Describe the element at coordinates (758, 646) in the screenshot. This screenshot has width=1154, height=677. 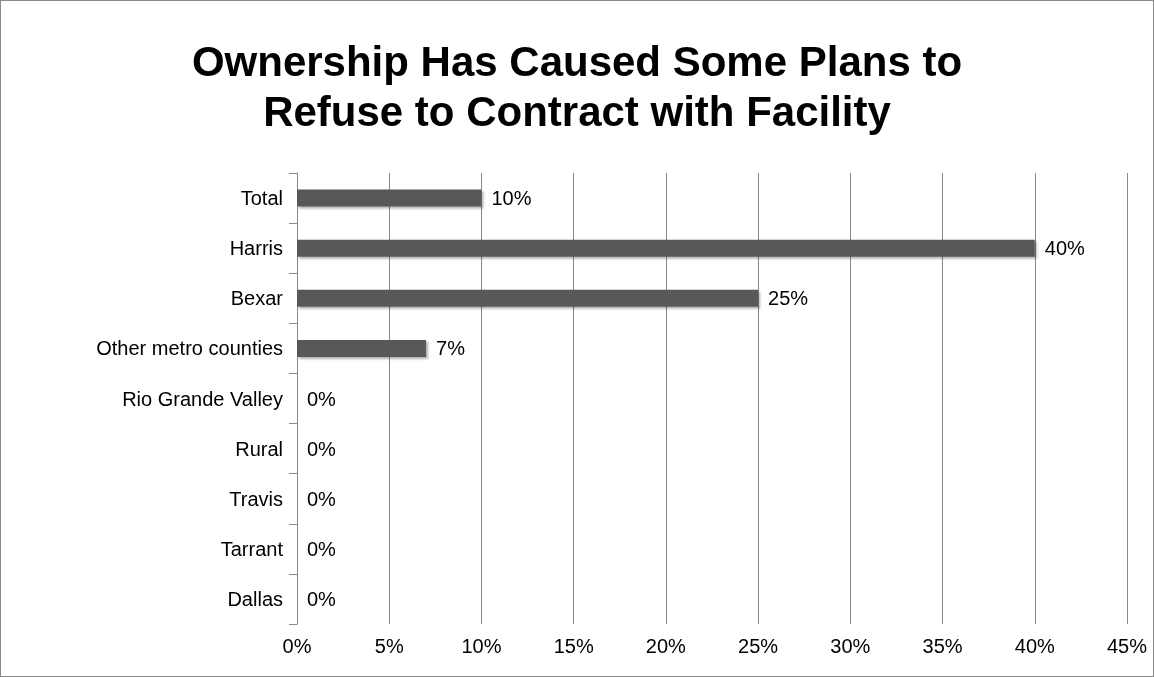
I see `x-tick-label: 25%` at that location.